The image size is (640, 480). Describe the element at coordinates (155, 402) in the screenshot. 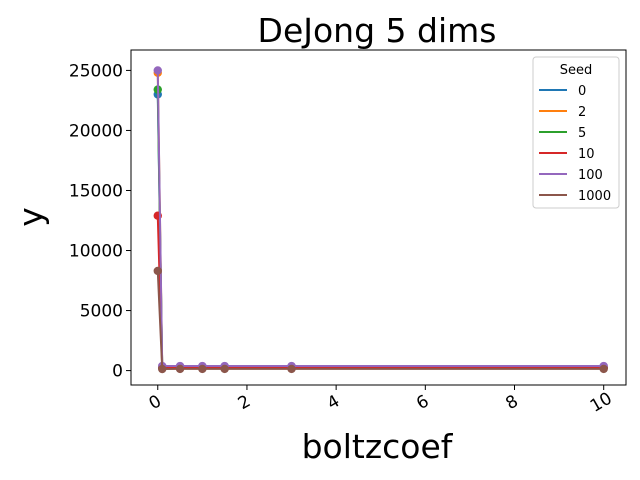

I see `x-tick-label: 0` at that location.